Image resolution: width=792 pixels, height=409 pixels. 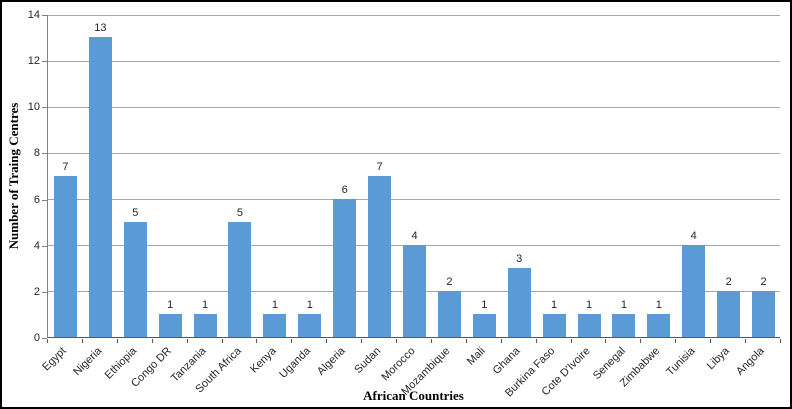 I want to click on y-tick-label: 2, so click(x=36, y=291).